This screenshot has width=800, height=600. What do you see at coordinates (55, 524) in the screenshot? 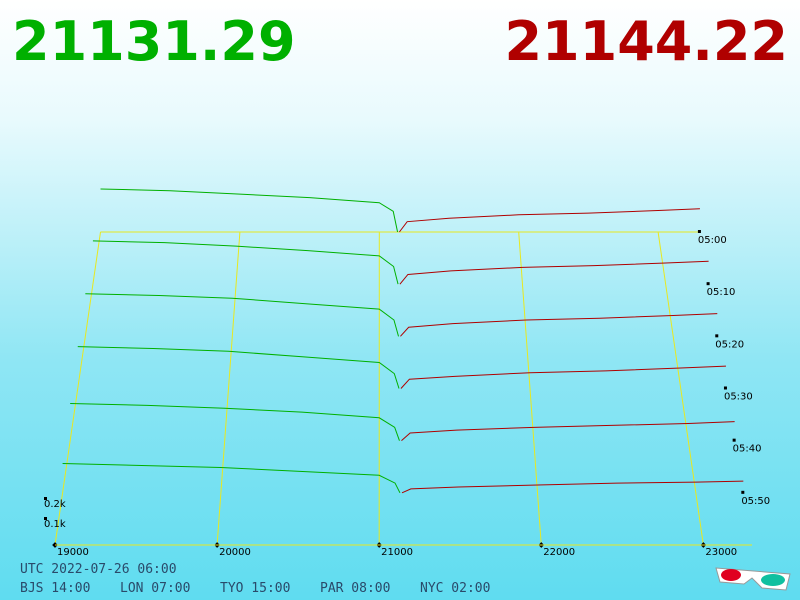
I see `depth-tick-label: 0.1k` at bounding box center [55, 524].